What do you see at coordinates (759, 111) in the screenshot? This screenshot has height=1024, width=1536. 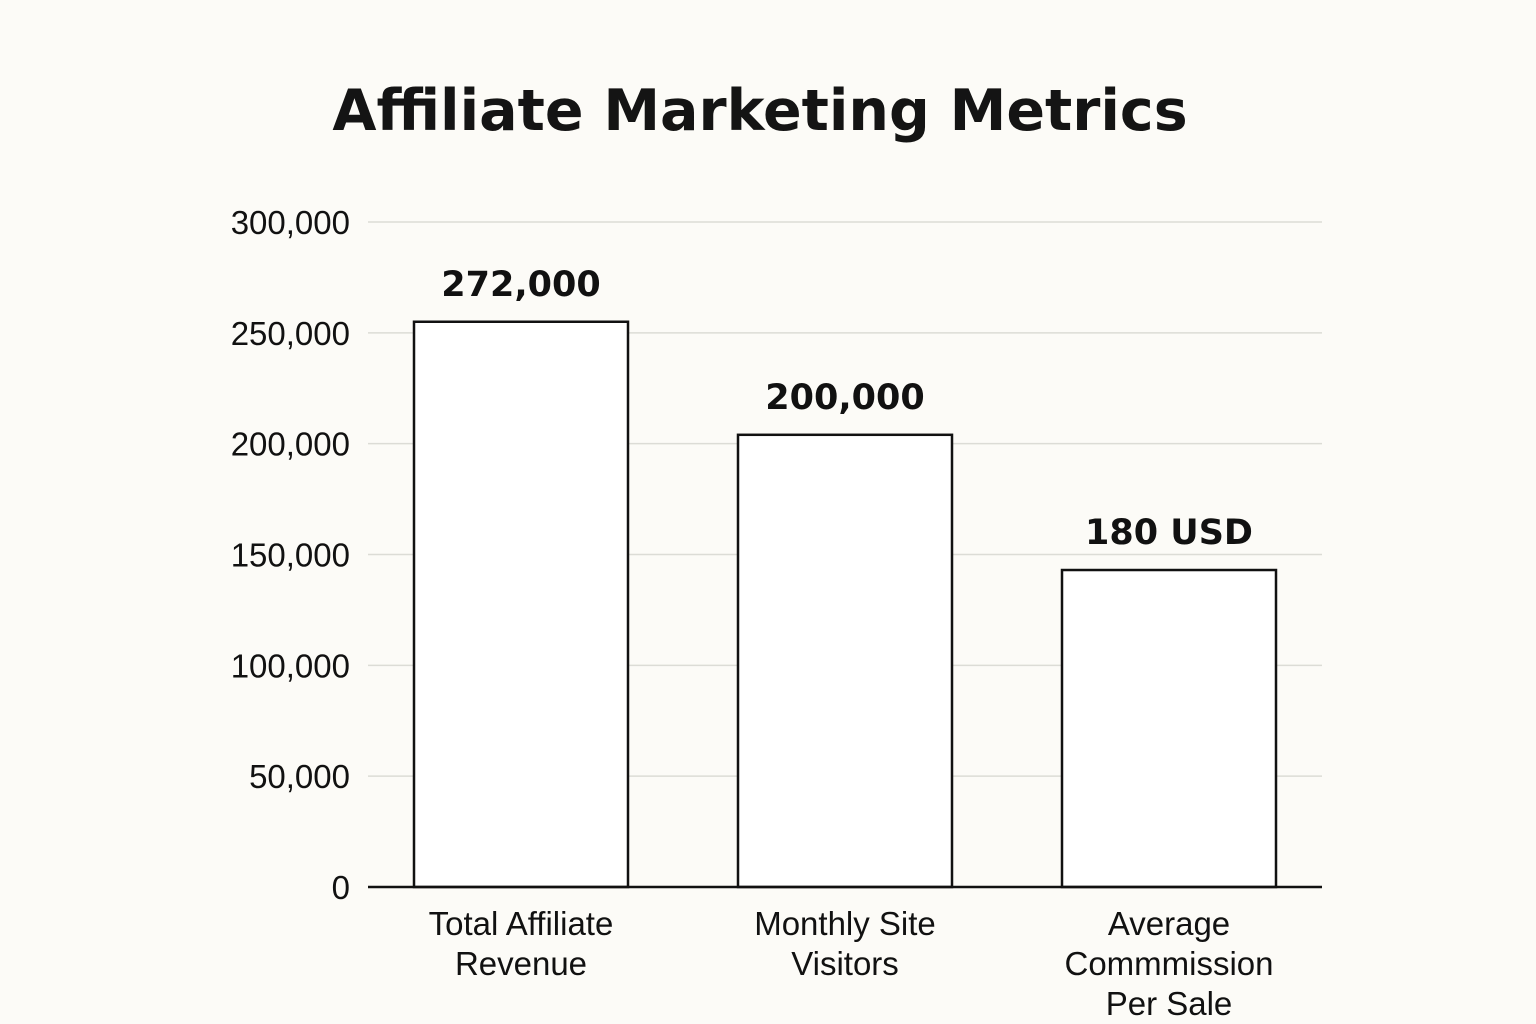 I see `chart-title: Affiliate Marketing Metrics` at bounding box center [759, 111].